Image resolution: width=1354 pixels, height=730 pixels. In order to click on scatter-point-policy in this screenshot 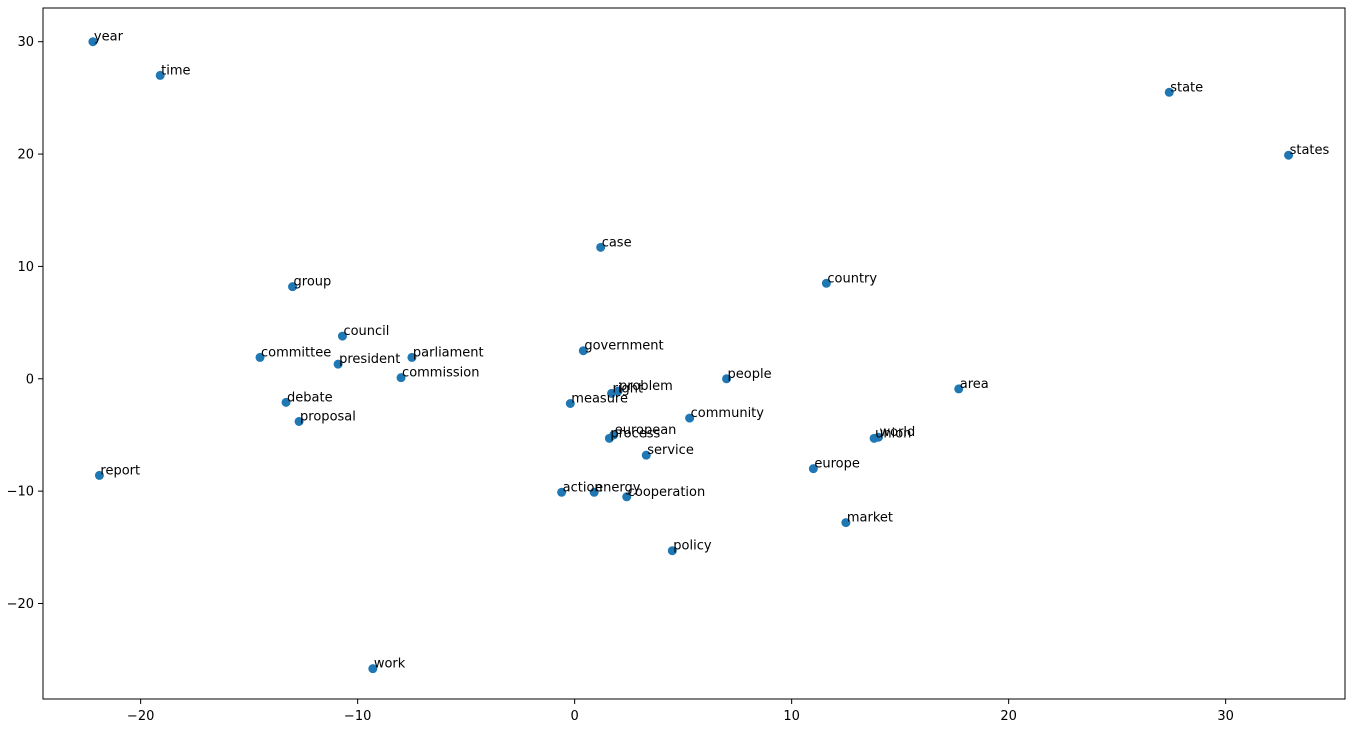, I will do `click(672, 551)`.